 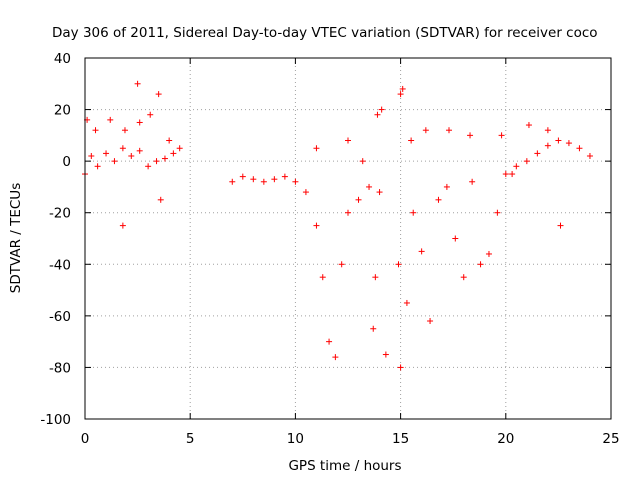 What do you see at coordinates (62, 59) in the screenshot?
I see `y-tick-label: 40` at bounding box center [62, 59].